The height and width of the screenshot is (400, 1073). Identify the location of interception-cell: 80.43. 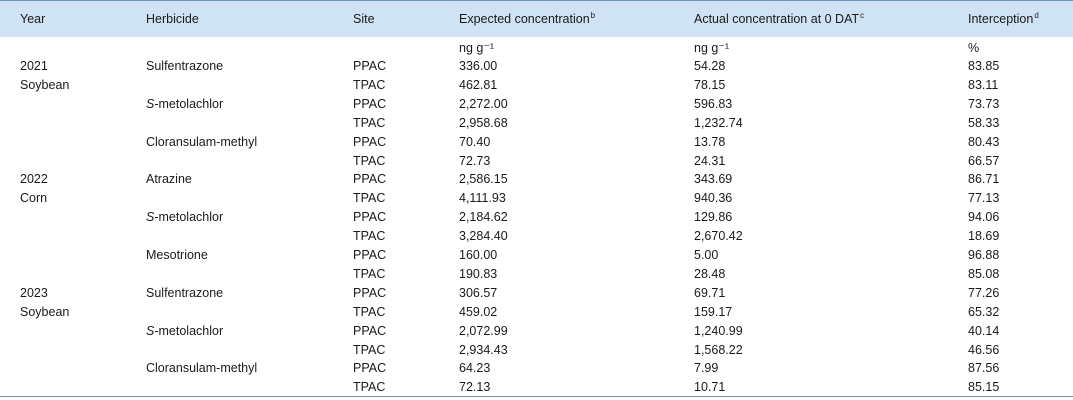
(984, 141).